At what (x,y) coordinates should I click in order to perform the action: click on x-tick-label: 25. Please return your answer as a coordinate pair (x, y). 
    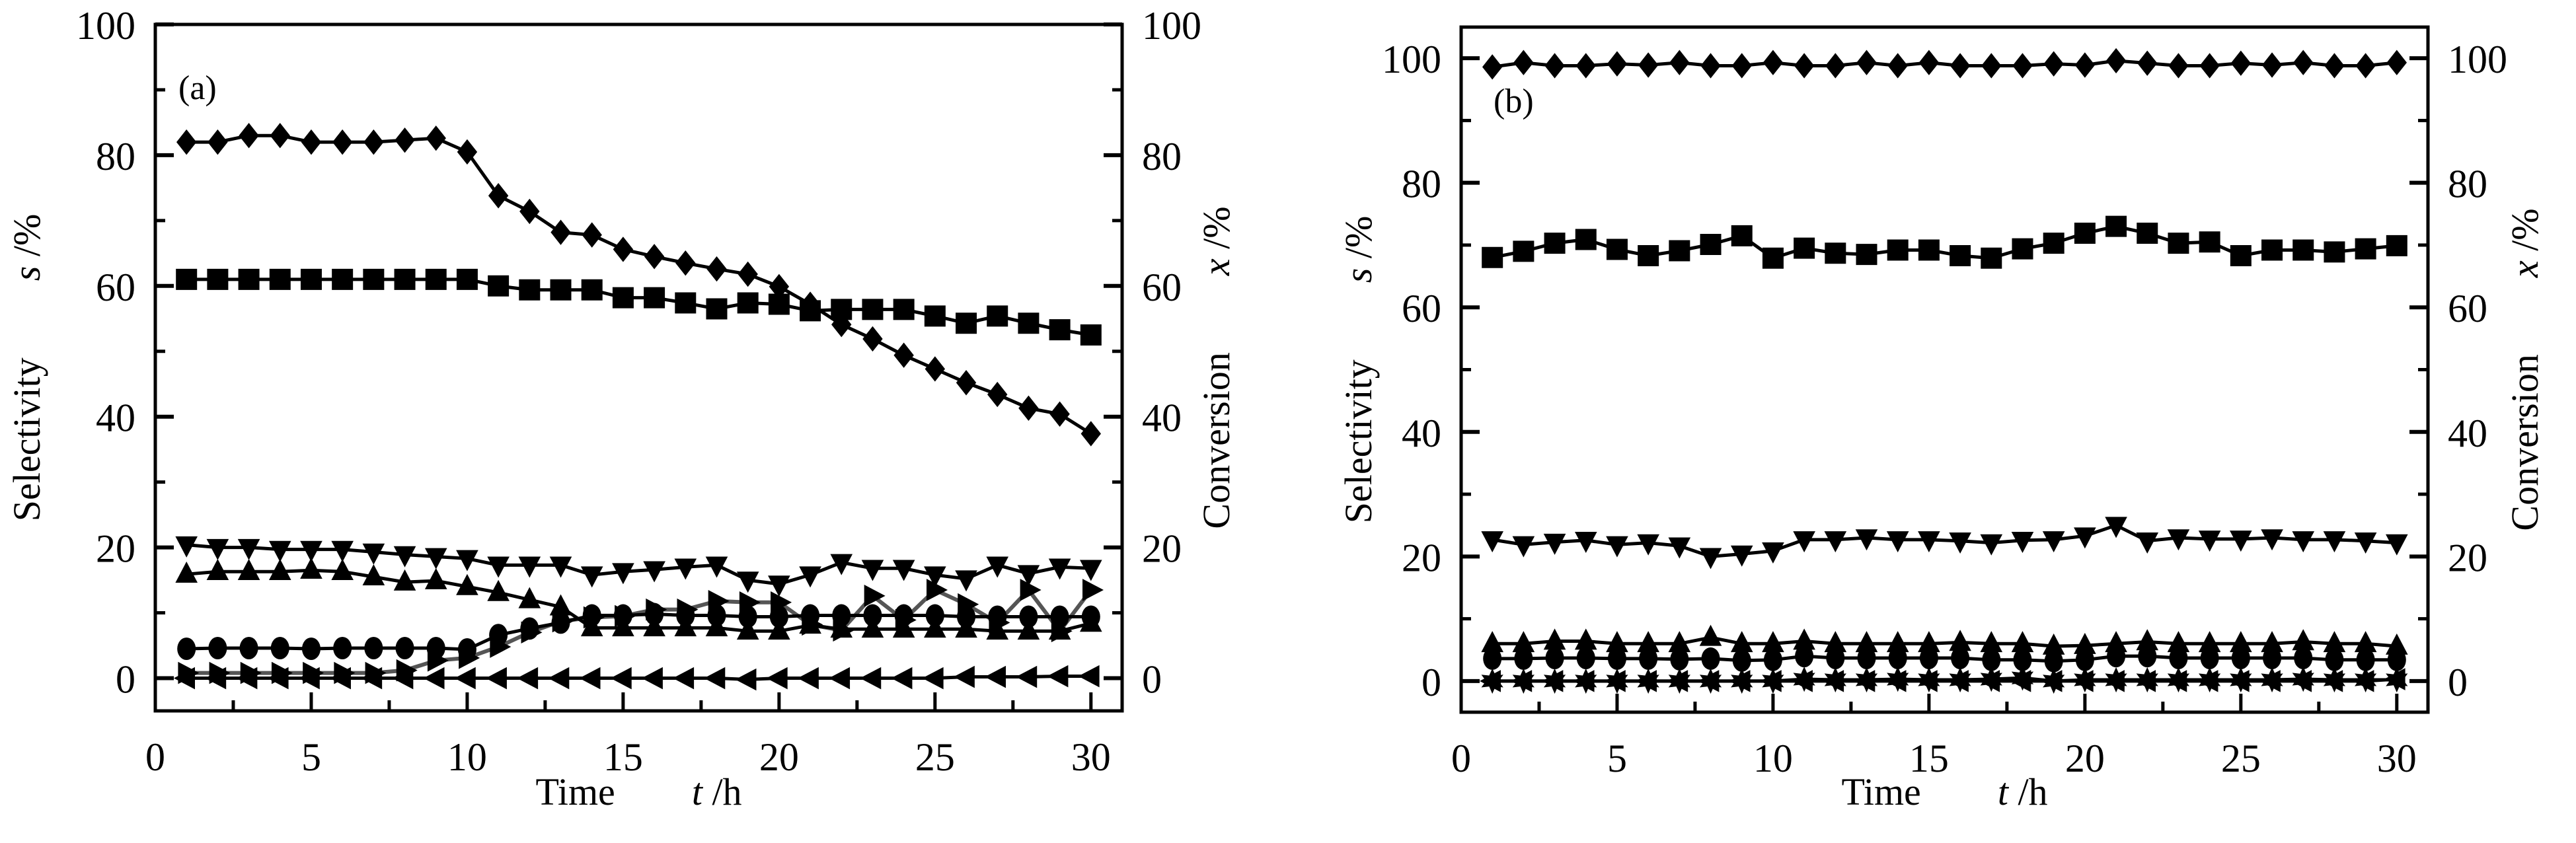
    Looking at the image, I should click on (2241, 759).